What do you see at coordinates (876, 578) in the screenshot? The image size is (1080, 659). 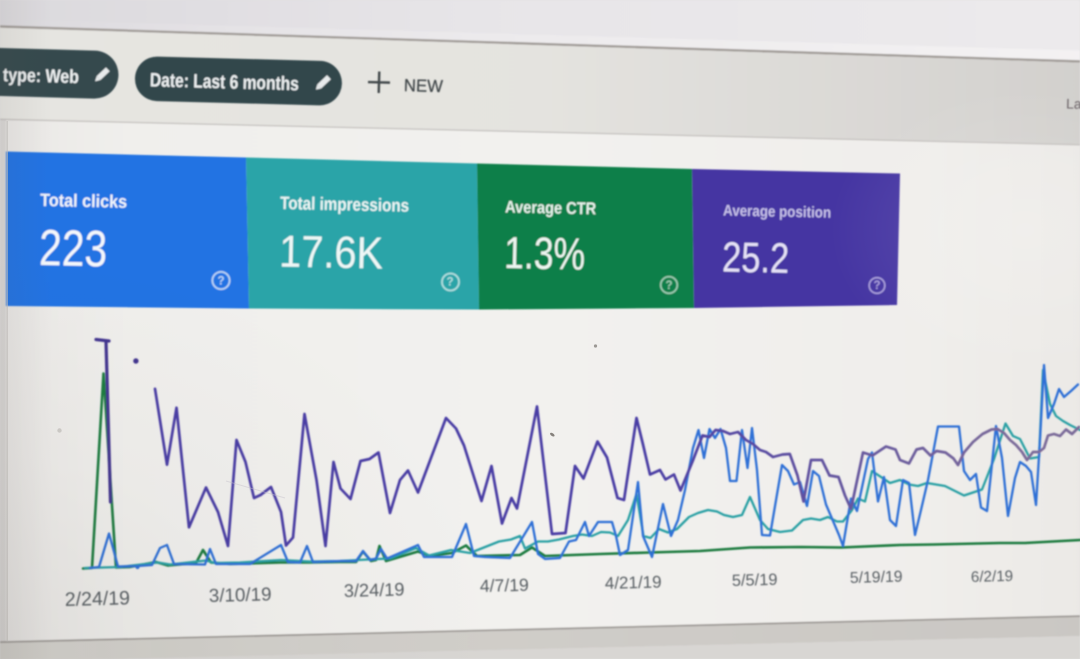 I see `svg-text: 5/19/19` at bounding box center [876, 578].